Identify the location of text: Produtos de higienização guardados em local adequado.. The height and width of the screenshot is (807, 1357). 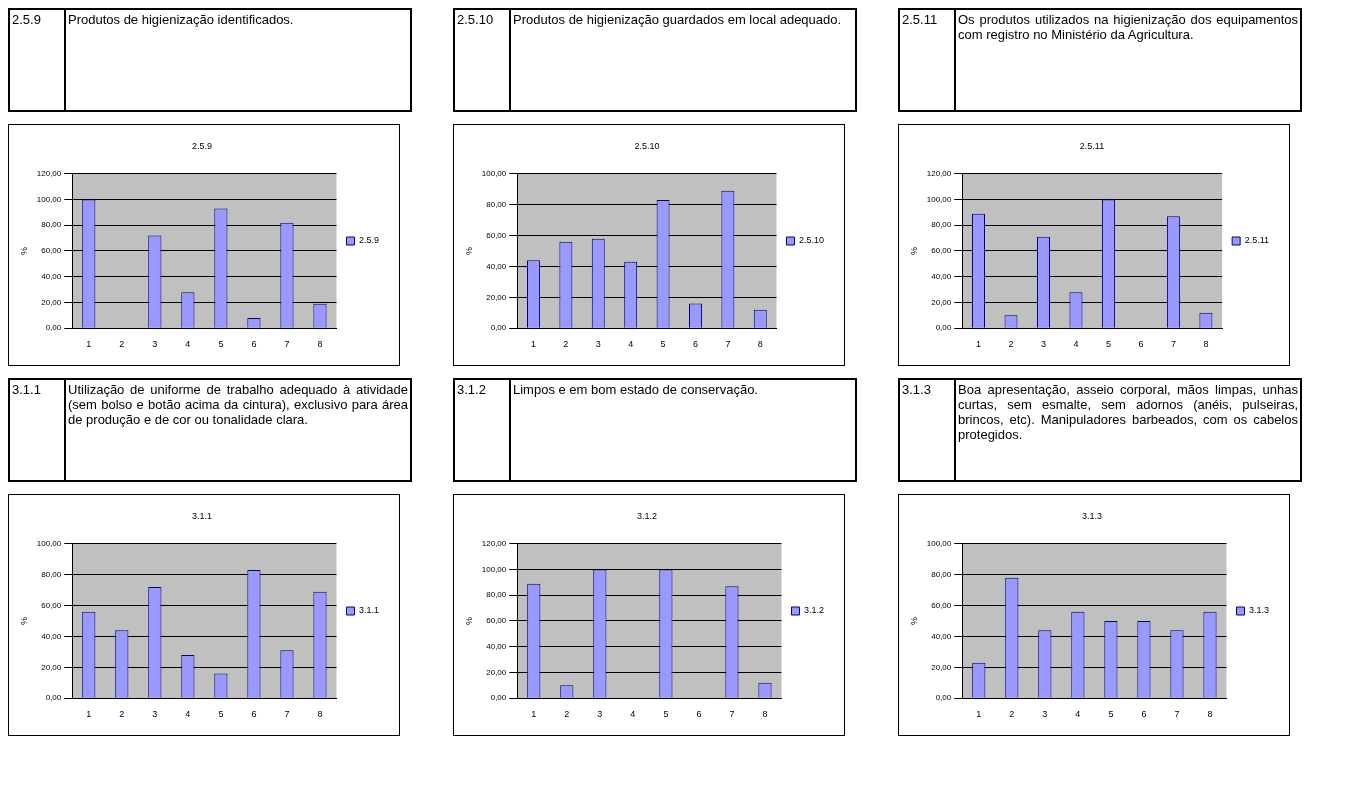
(678, 19).